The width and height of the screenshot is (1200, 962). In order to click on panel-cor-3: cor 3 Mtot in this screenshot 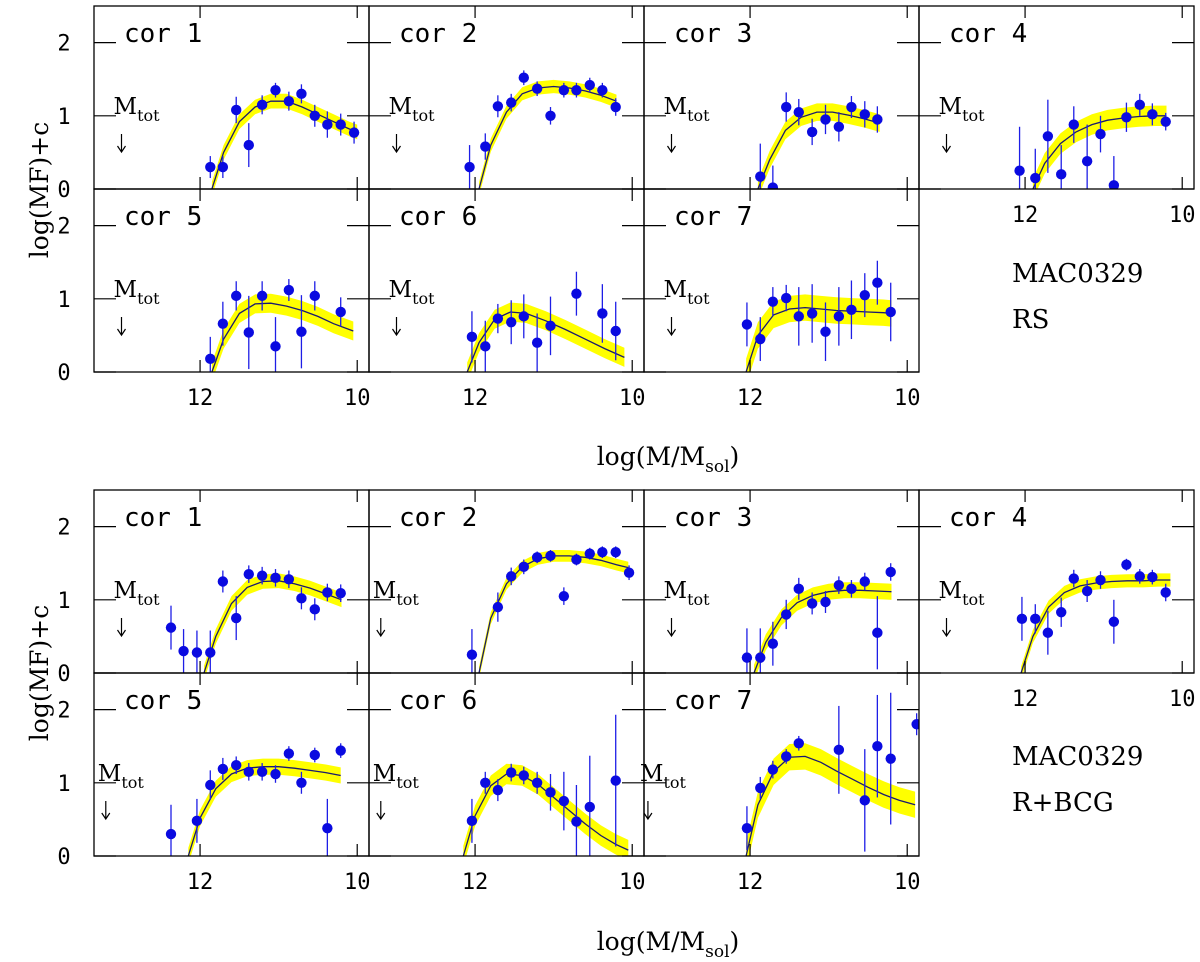, I will do `click(781, 97)`.